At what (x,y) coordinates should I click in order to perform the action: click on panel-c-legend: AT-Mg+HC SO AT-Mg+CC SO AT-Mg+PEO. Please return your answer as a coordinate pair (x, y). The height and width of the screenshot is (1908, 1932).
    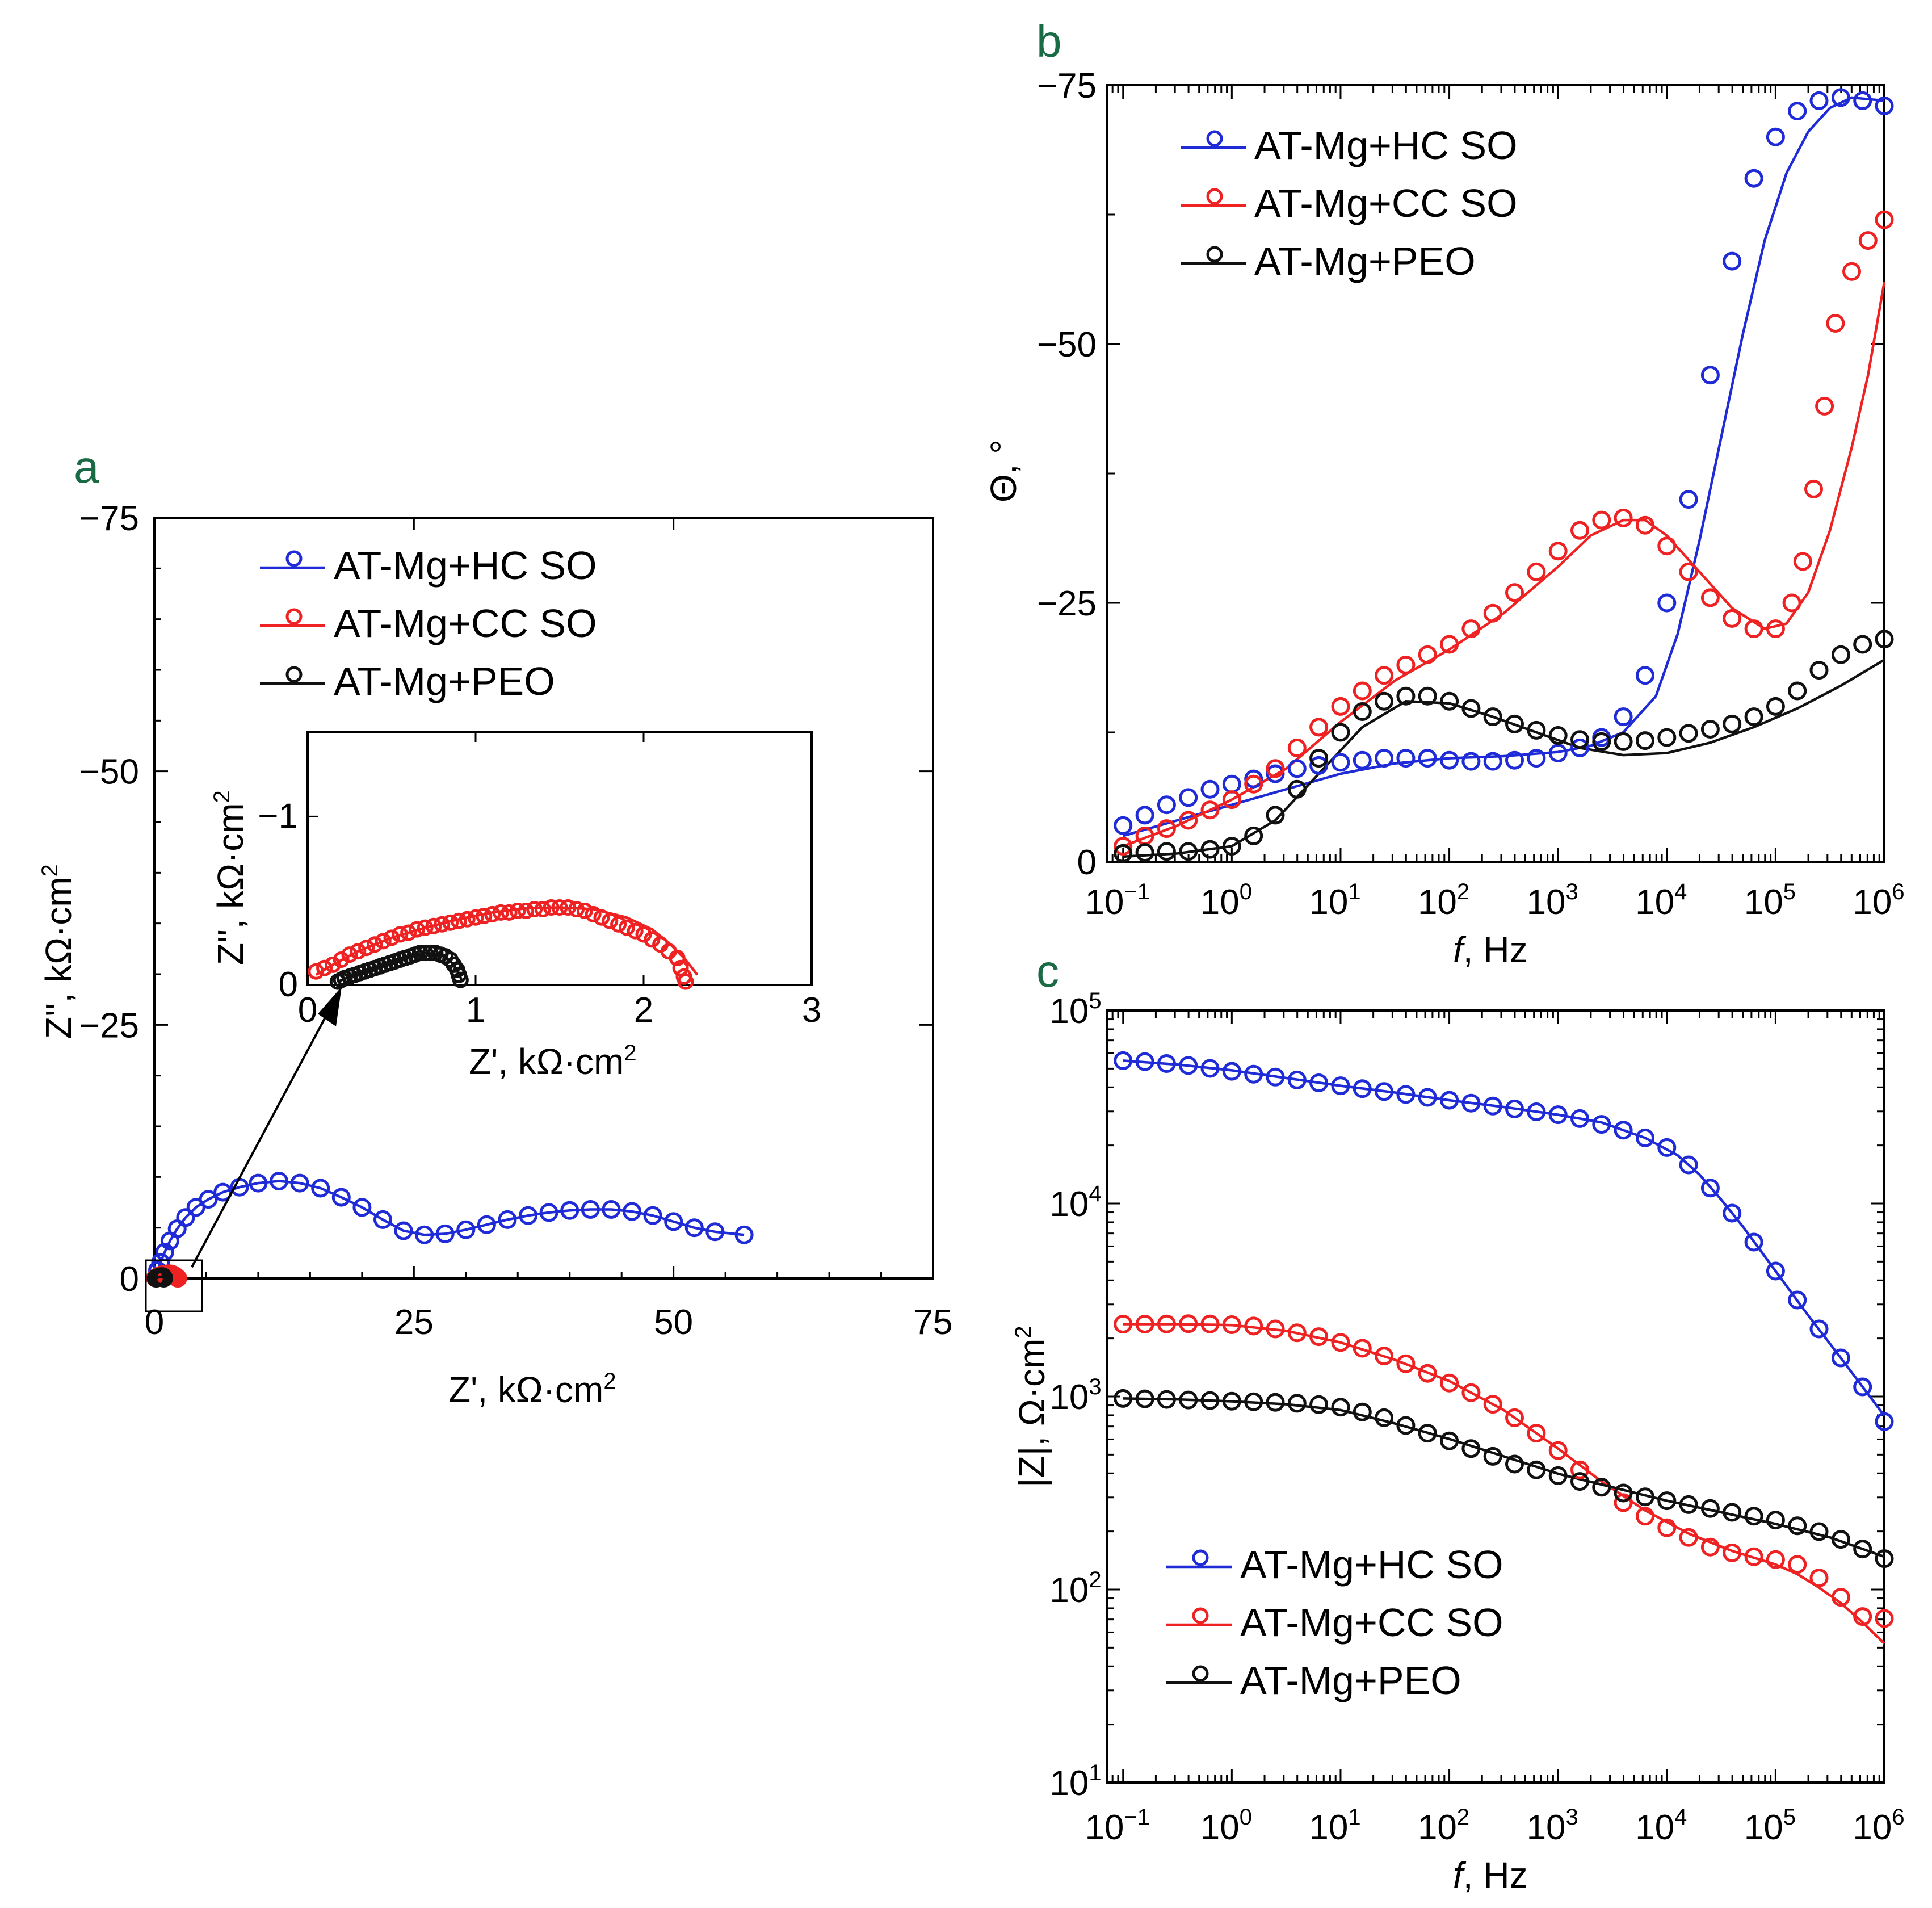
    Looking at the image, I should click on (1334, 1622).